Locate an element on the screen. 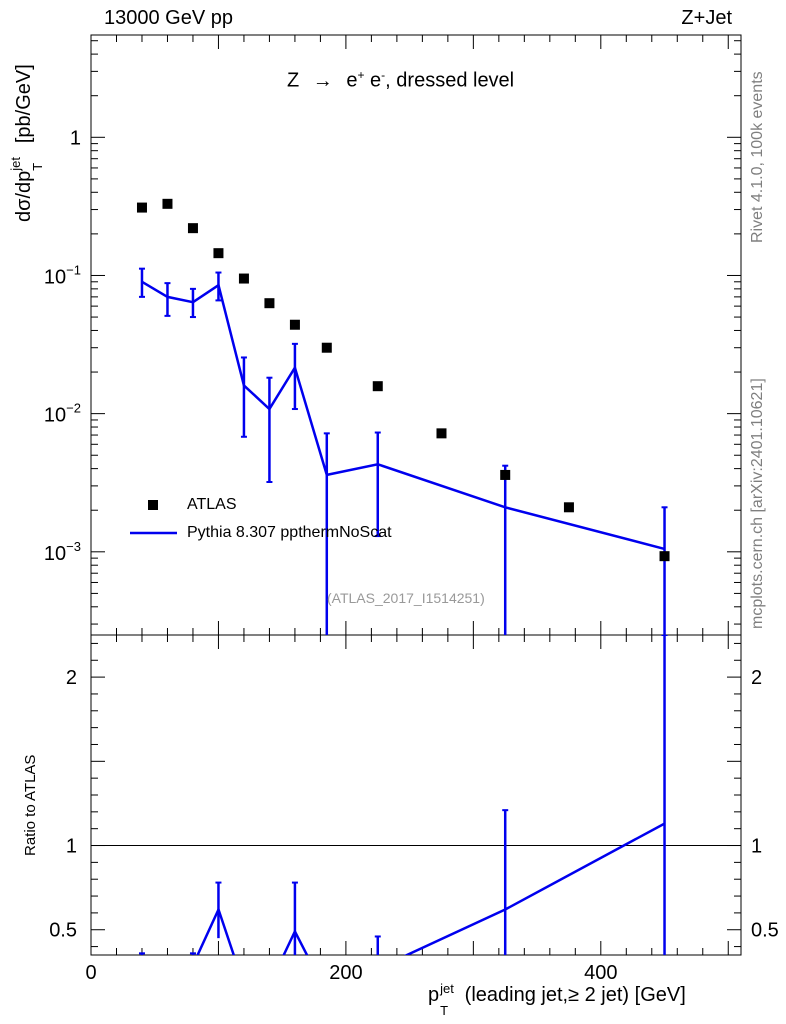 This screenshot has width=786, height=1024. y-tick-label-bottom-left: 0.5 is located at coordinates (63, 931).